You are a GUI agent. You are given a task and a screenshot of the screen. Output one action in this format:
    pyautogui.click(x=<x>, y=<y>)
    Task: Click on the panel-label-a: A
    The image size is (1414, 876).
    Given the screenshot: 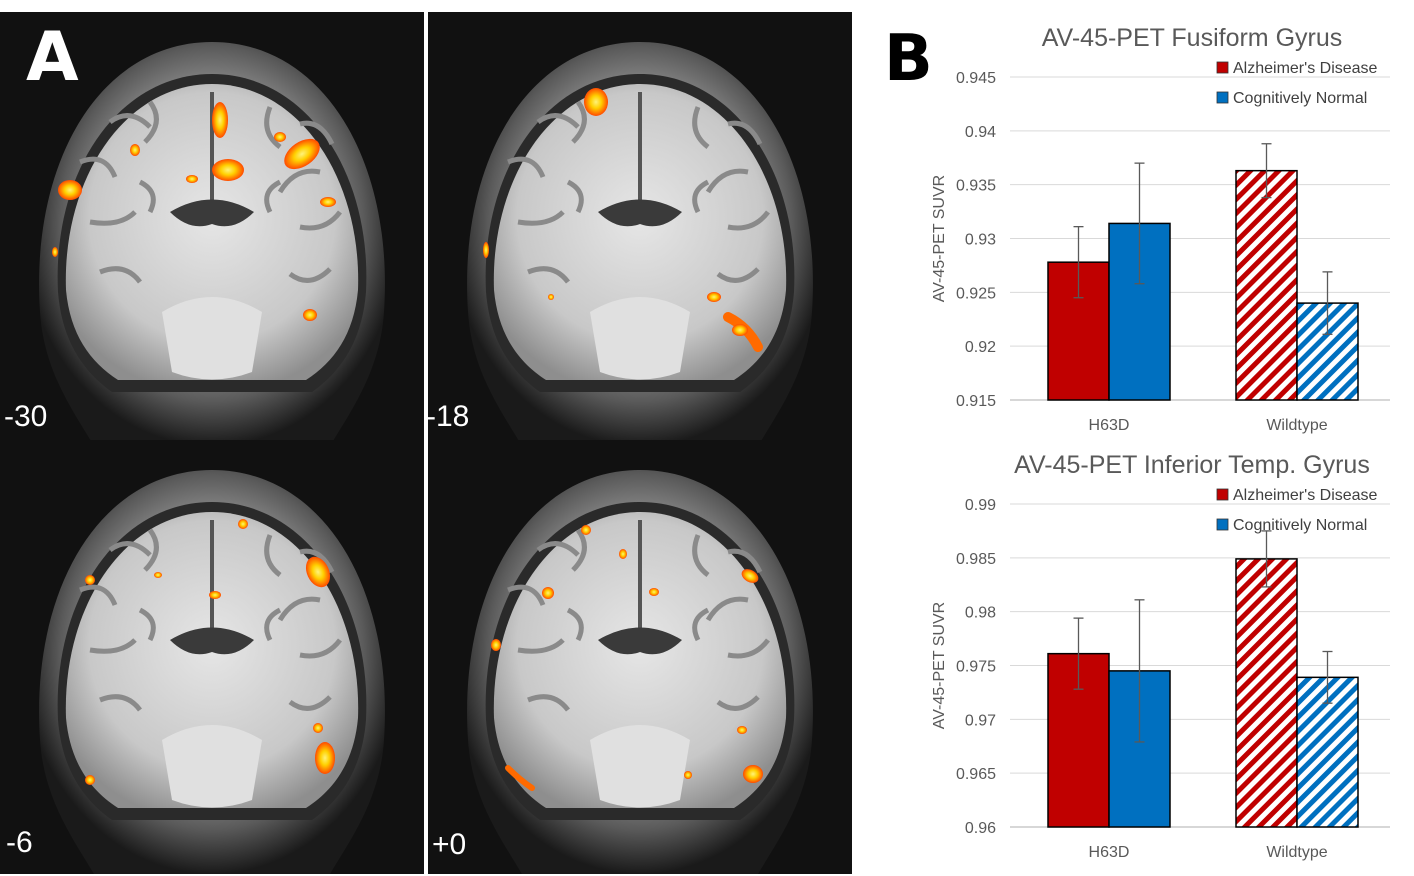 What is the action you would take?
    pyautogui.click(x=52, y=57)
    